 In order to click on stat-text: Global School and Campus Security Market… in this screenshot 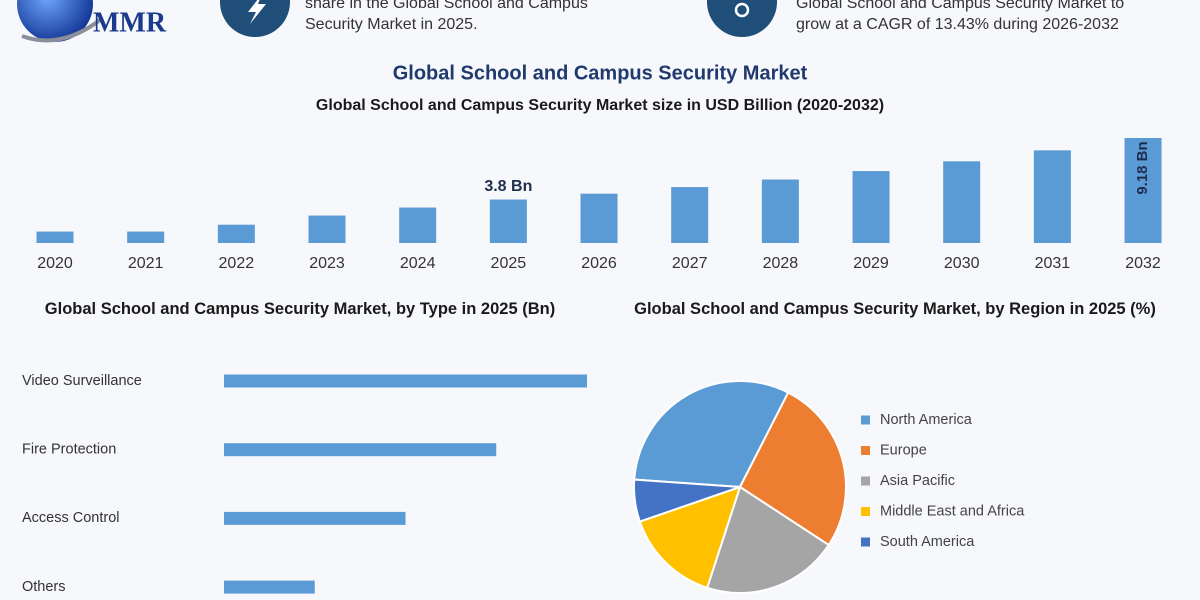, I will do `click(960, 6)`.